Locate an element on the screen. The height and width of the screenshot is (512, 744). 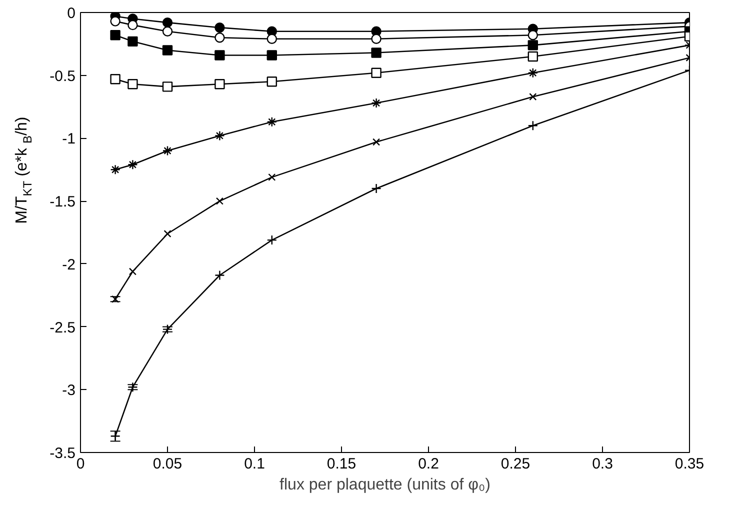
y-tick-label: -3 is located at coordinates (69, 391).